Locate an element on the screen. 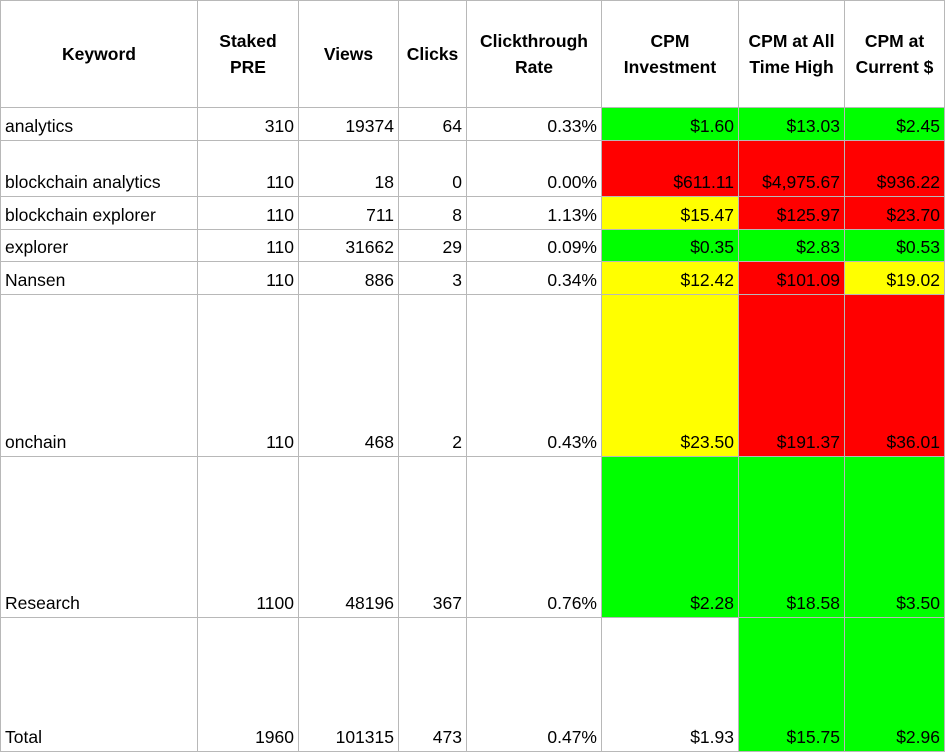 The height and width of the screenshot is (753, 945). cpm-current-cell: $19.02 is located at coordinates (894, 278).